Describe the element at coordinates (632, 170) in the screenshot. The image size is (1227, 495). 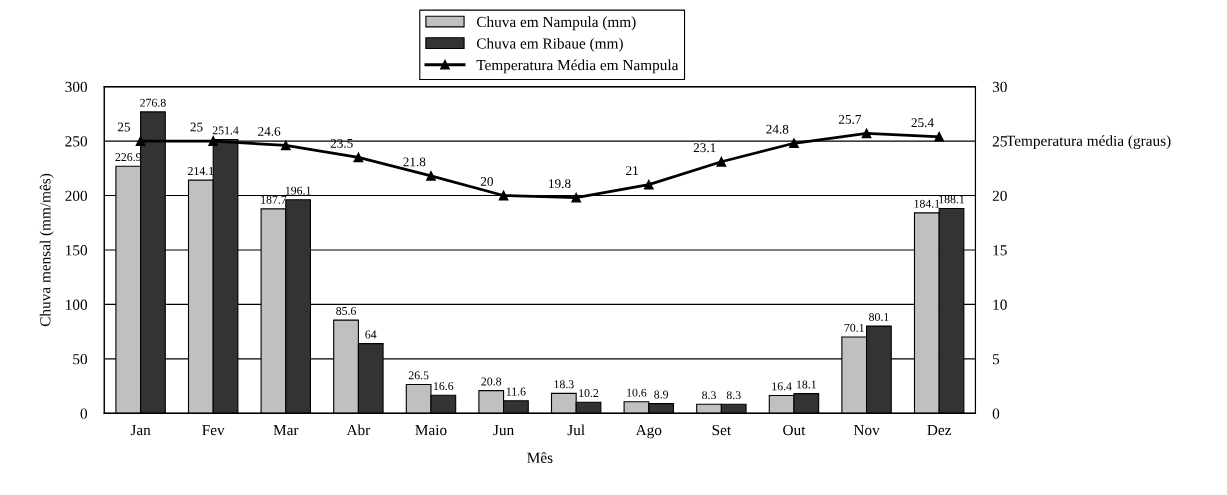
I see `data-label: 21` at that location.